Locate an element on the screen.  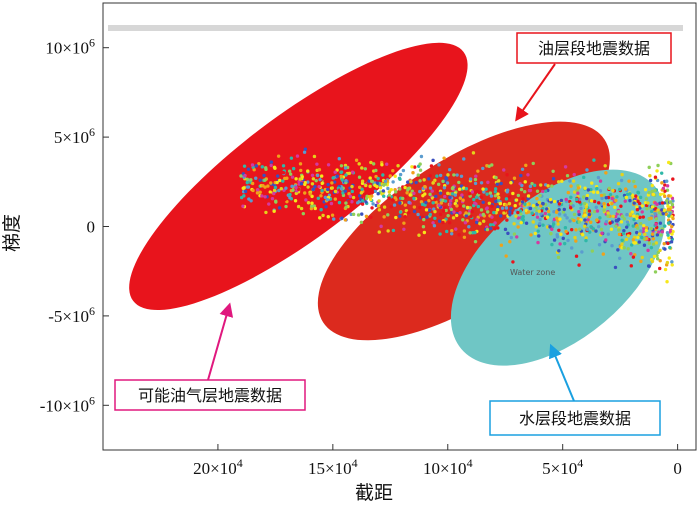
callout-arrow is located at coordinates (562, 372).